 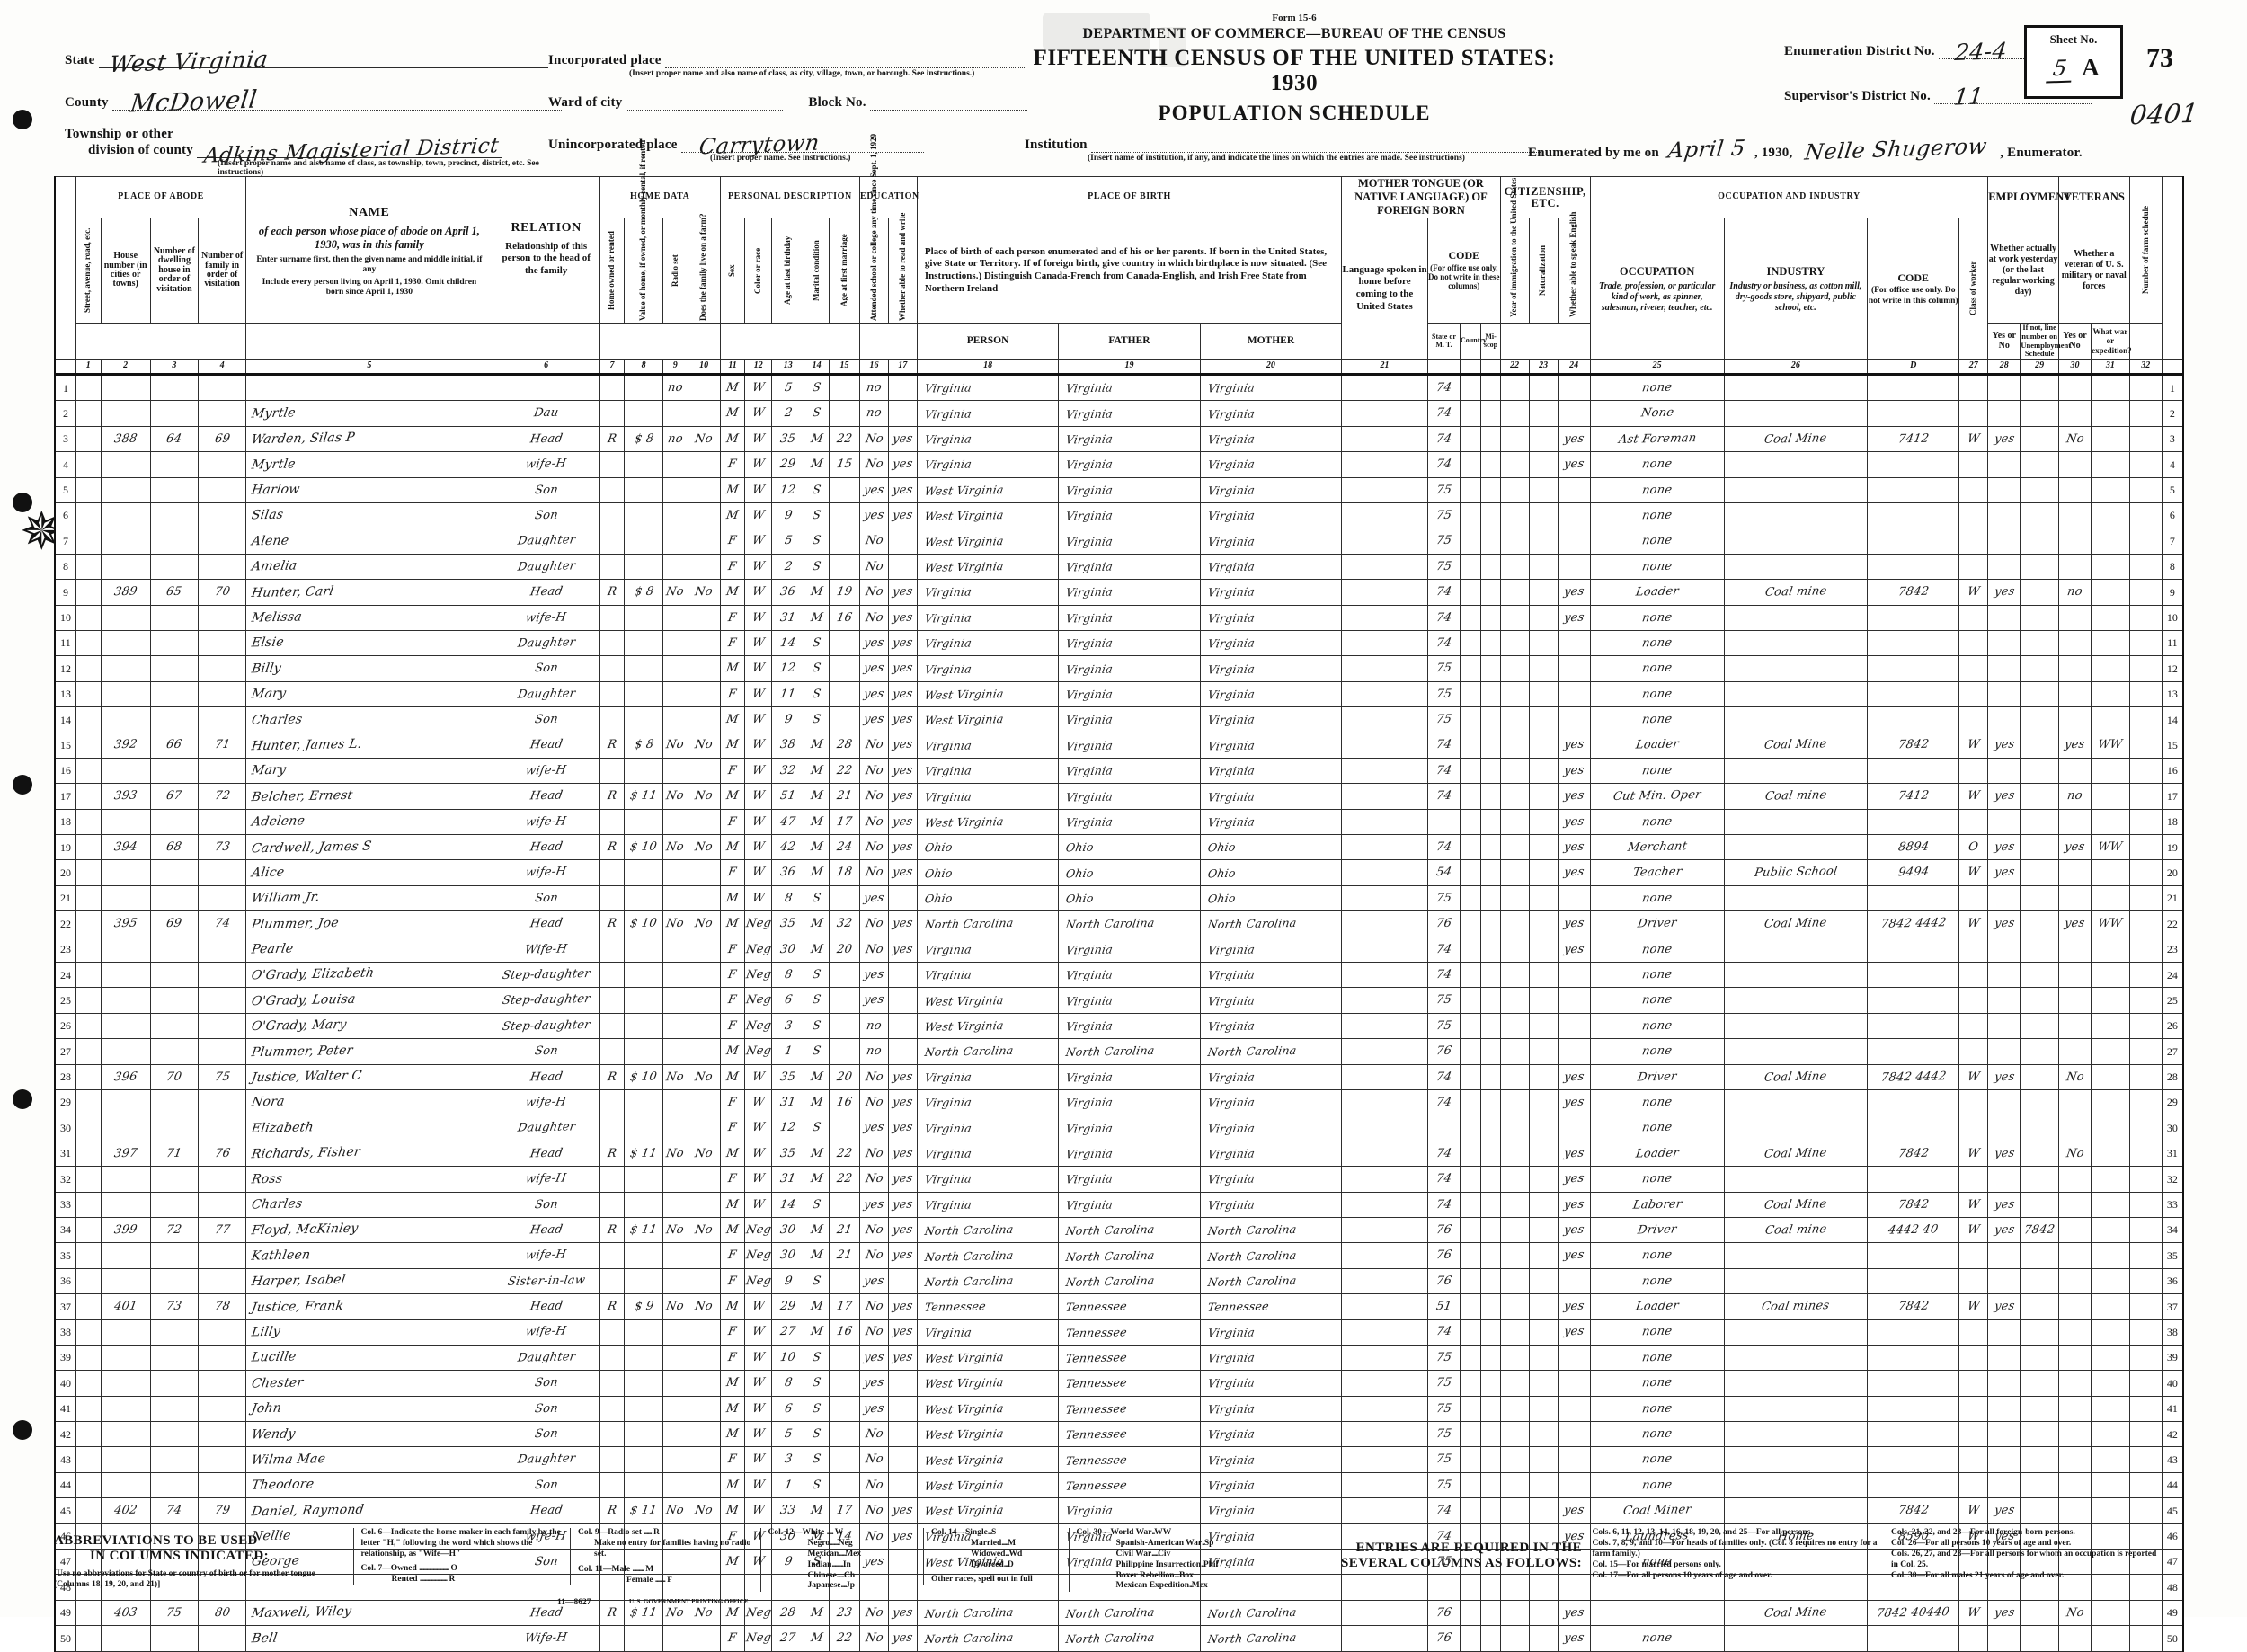 What do you see at coordinates (369, 1536) in the screenshot?
I see `cell-name: Nellie` at bounding box center [369, 1536].